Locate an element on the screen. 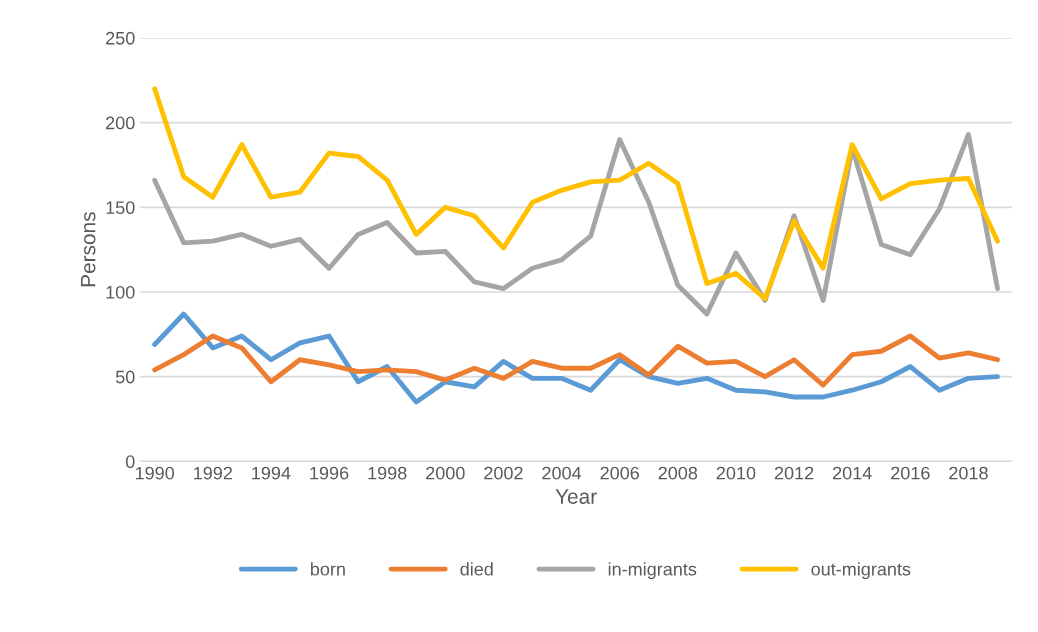 The width and height of the screenshot is (1038, 632). legend-label: died is located at coordinates (476, 569).